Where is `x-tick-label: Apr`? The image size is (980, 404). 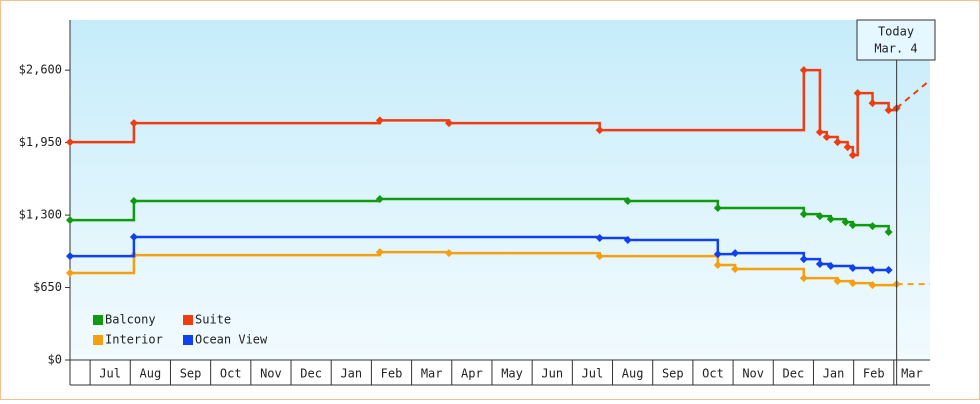
x-tick-label: Apr is located at coordinates (472, 374).